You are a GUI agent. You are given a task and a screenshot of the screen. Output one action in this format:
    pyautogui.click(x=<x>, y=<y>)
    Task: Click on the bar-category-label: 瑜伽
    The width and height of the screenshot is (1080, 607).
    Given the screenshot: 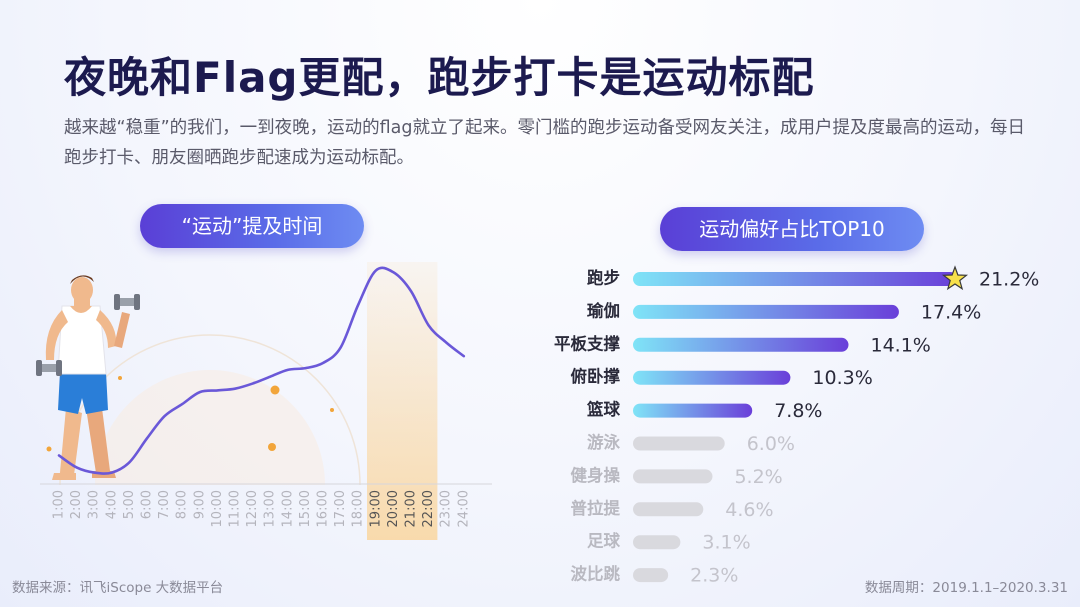 What is the action you would take?
    pyautogui.click(x=603, y=310)
    